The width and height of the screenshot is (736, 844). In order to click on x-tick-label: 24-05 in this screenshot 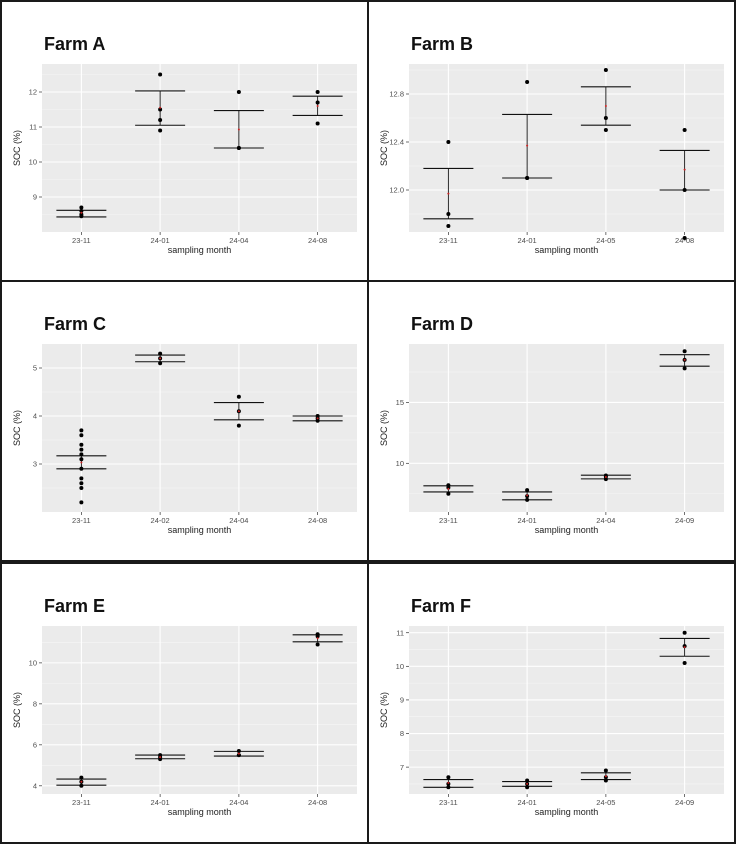, I will do `click(605, 240)`.